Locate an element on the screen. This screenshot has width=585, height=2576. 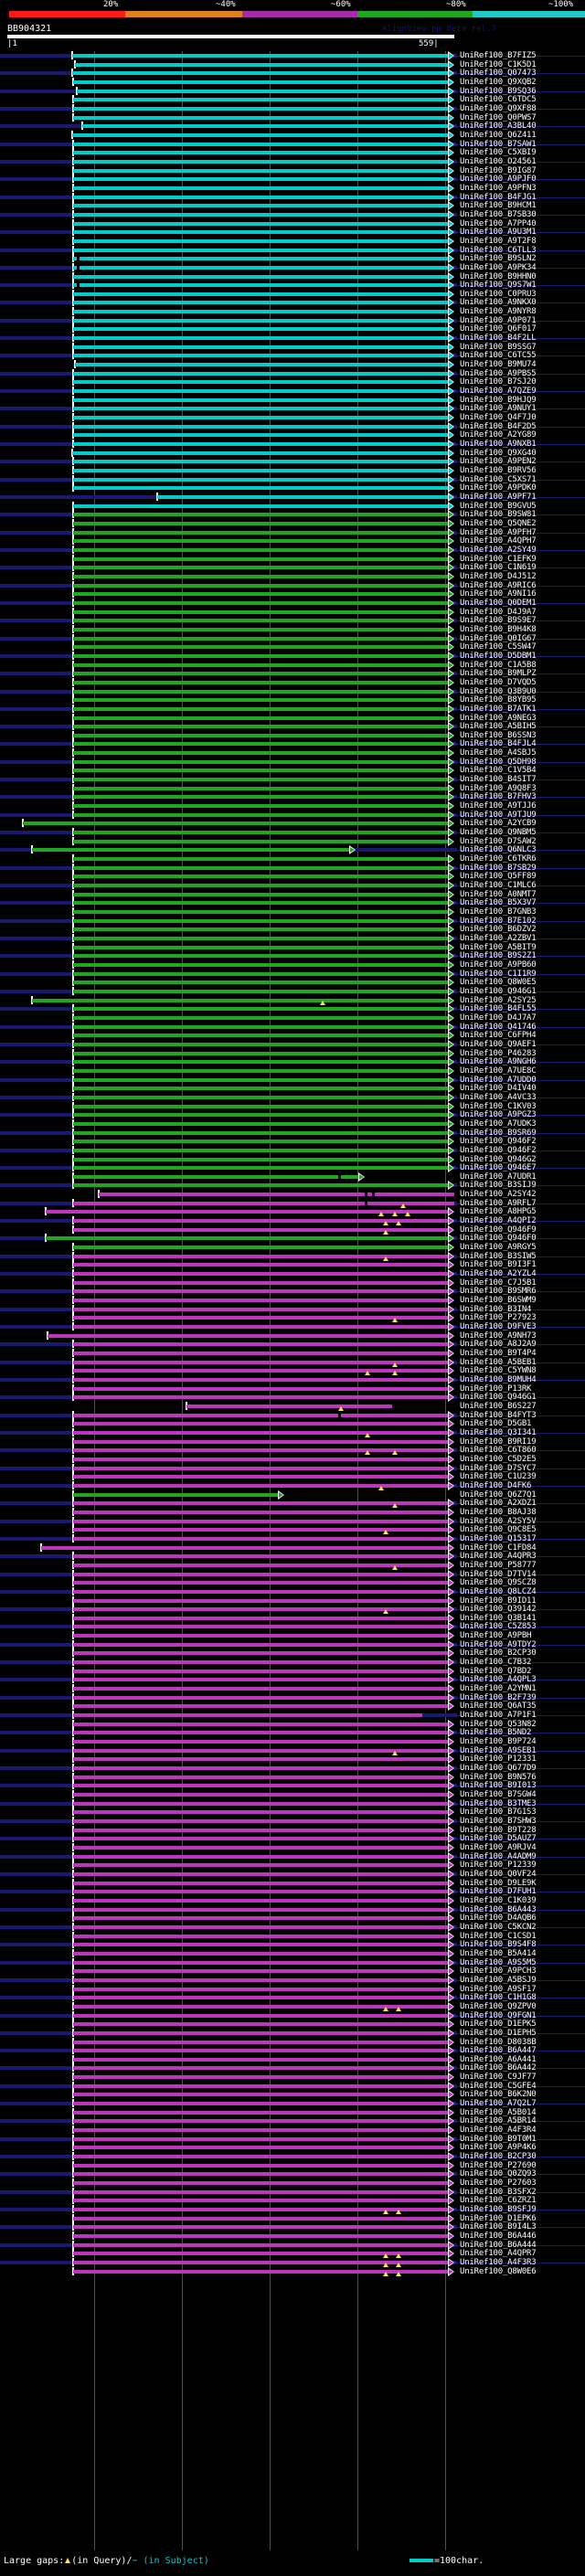
hit-label: UniRef100_B9HCM1 is located at coordinates (499, 205).